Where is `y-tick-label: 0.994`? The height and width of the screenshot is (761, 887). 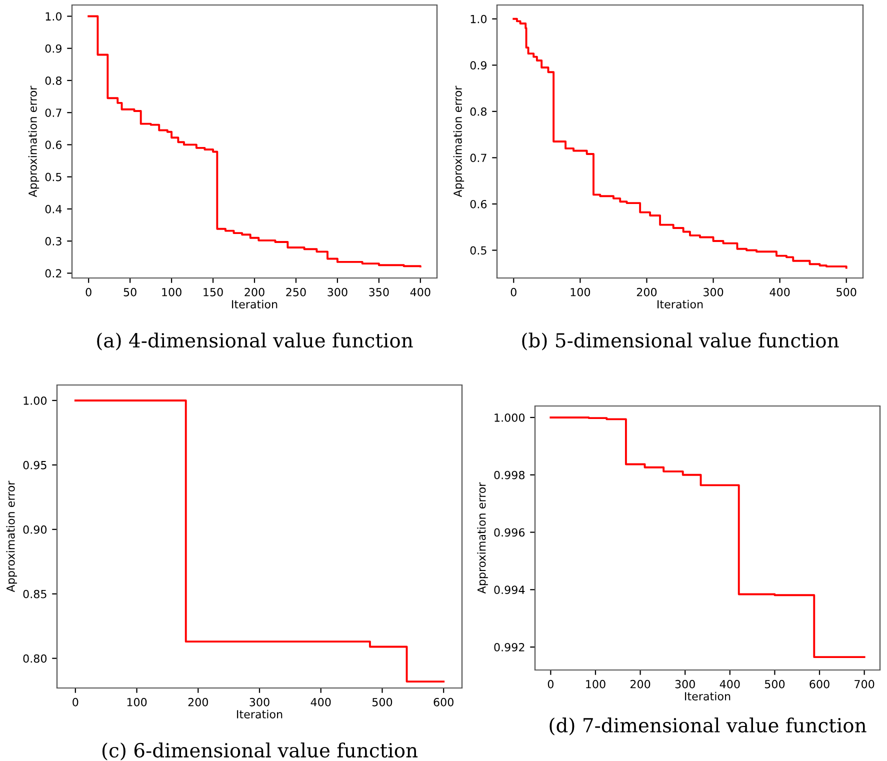
y-tick-label: 0.994 is located at coordinates (509, 590).